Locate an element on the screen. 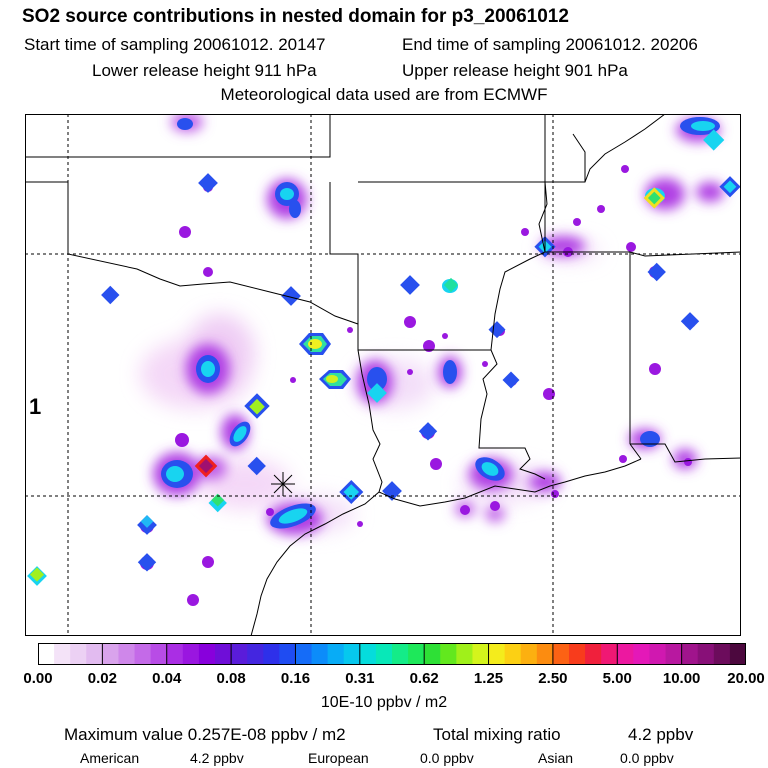 This screenshot has width=768, height=768. upper-release-height: Upper release height 901 hPa is located at coordinates (515, 70).